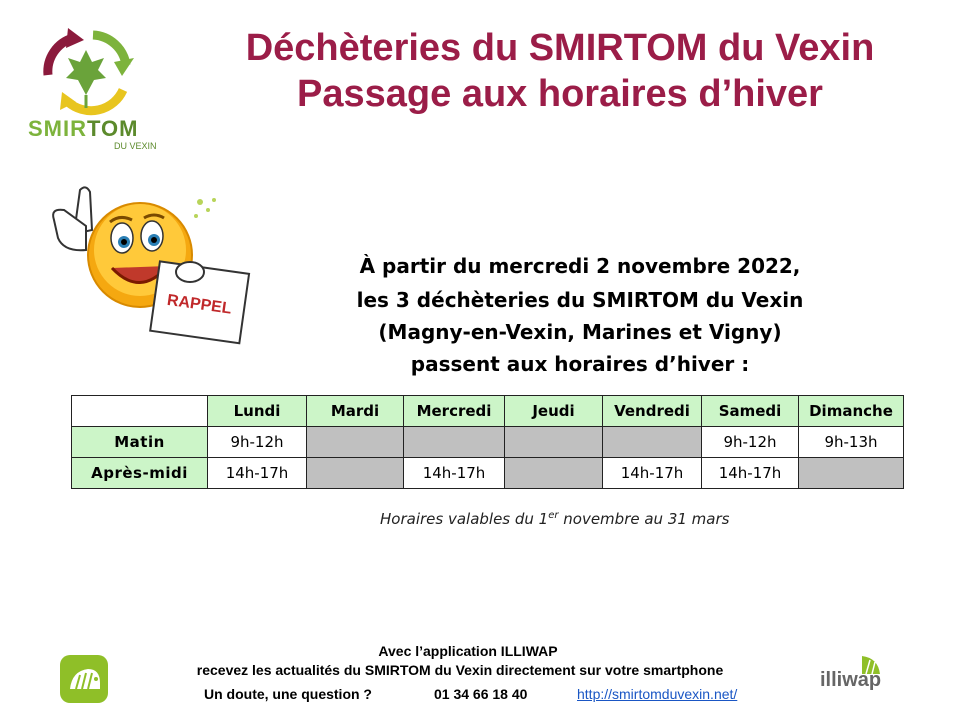  Describe the element at coordinates (257, 411) in the screenshot. I see `day-header: Lundi` at that location.